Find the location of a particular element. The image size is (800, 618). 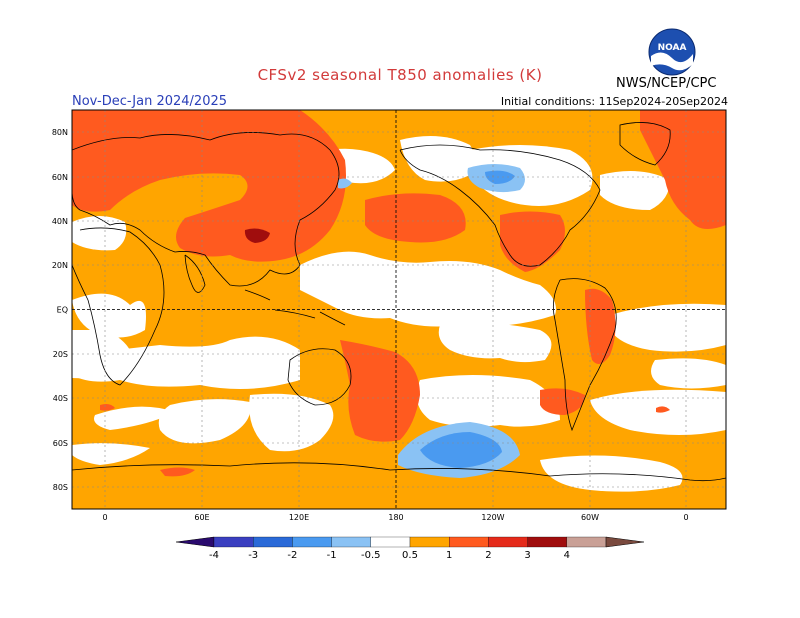

noaa-logo-icon: NOAA is located at coordinates (672, 52).